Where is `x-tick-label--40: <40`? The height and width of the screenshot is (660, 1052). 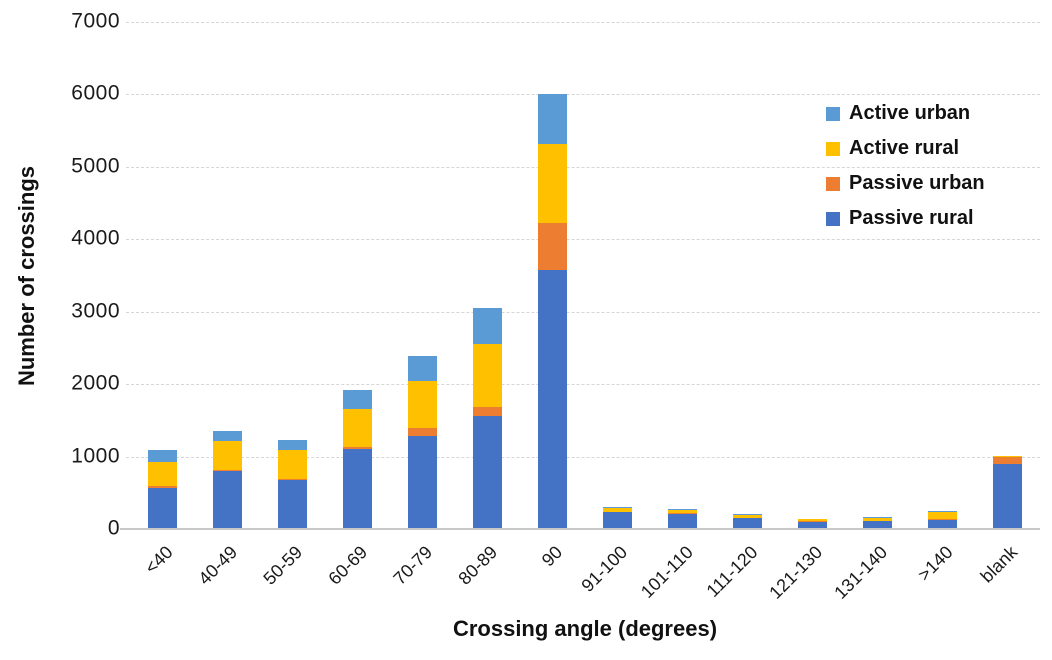 x-tick-label--40: <40 is located at coordinates (158, 560).